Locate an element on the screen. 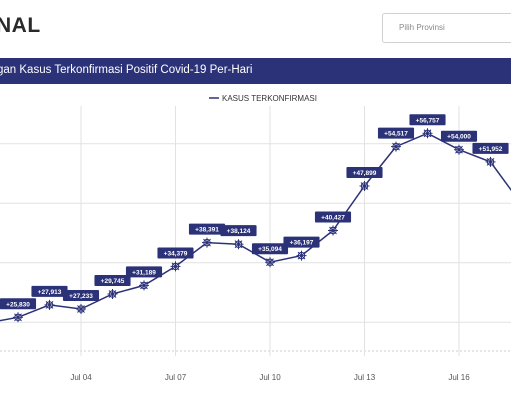  data-label: +47,899 is located at coordinates (364, 173).